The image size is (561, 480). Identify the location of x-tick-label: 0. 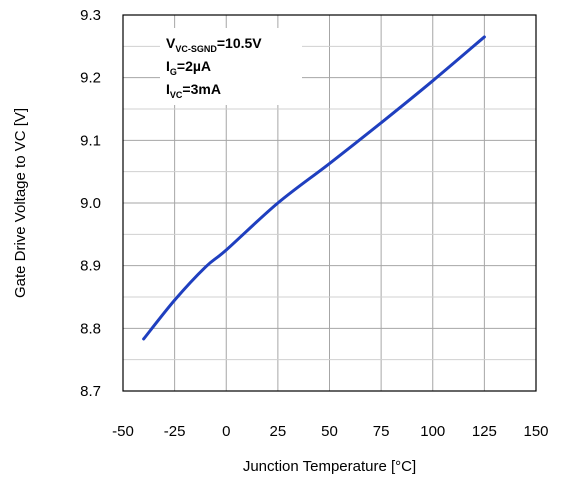
(226, 431).